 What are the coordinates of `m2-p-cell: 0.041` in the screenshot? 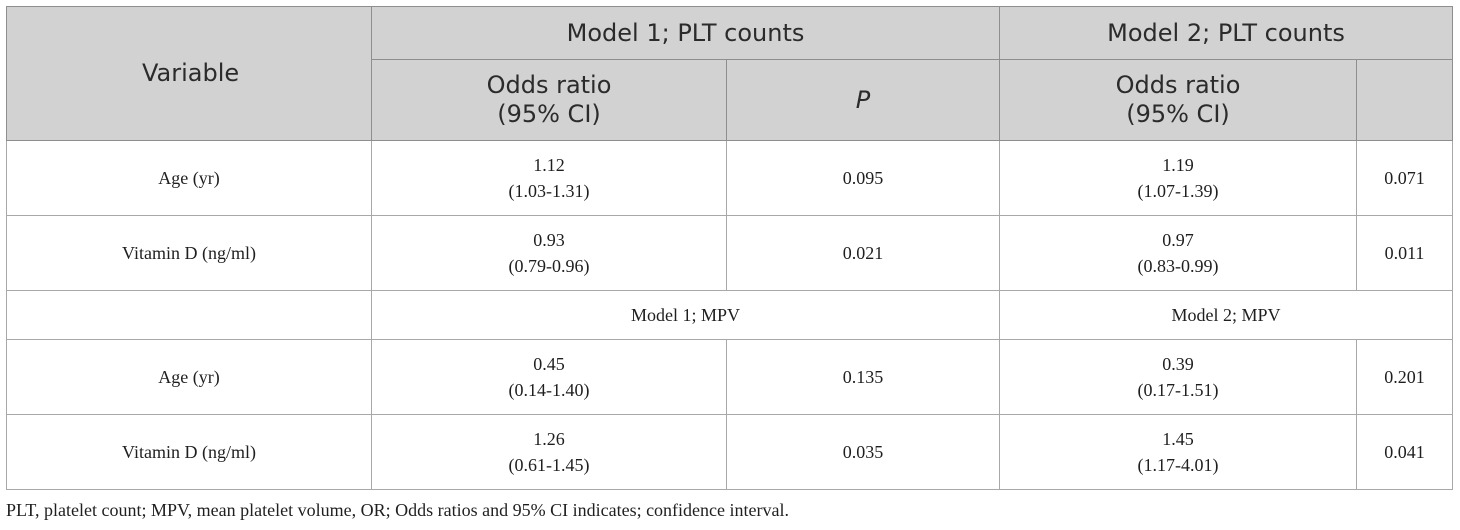 It's located at (1404, 452).